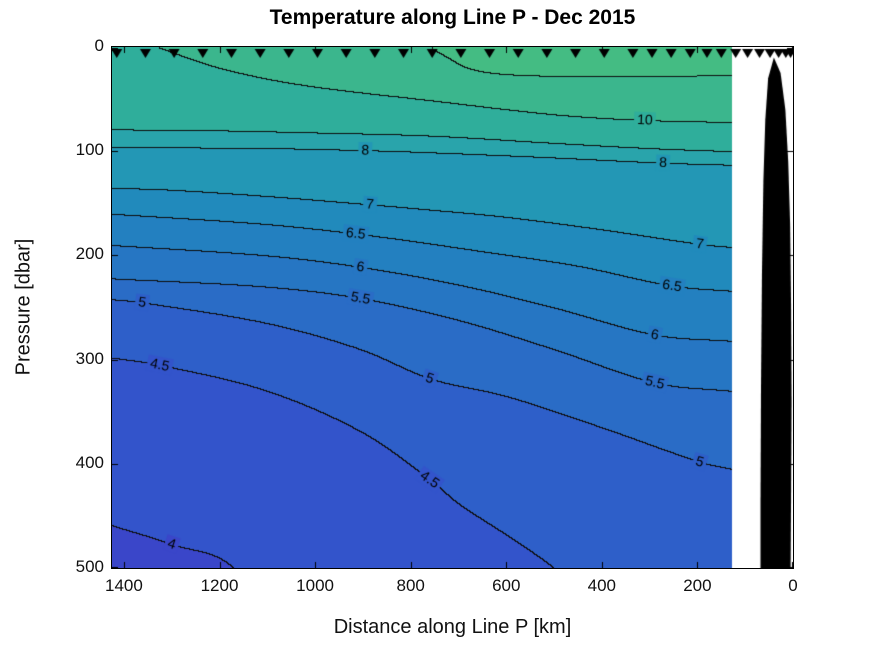 The width and height of the screenshot is (875, 656). Describe the element at coordinates (410, 585) in the screenshot. I see `x-tick-label: 800` at that location.